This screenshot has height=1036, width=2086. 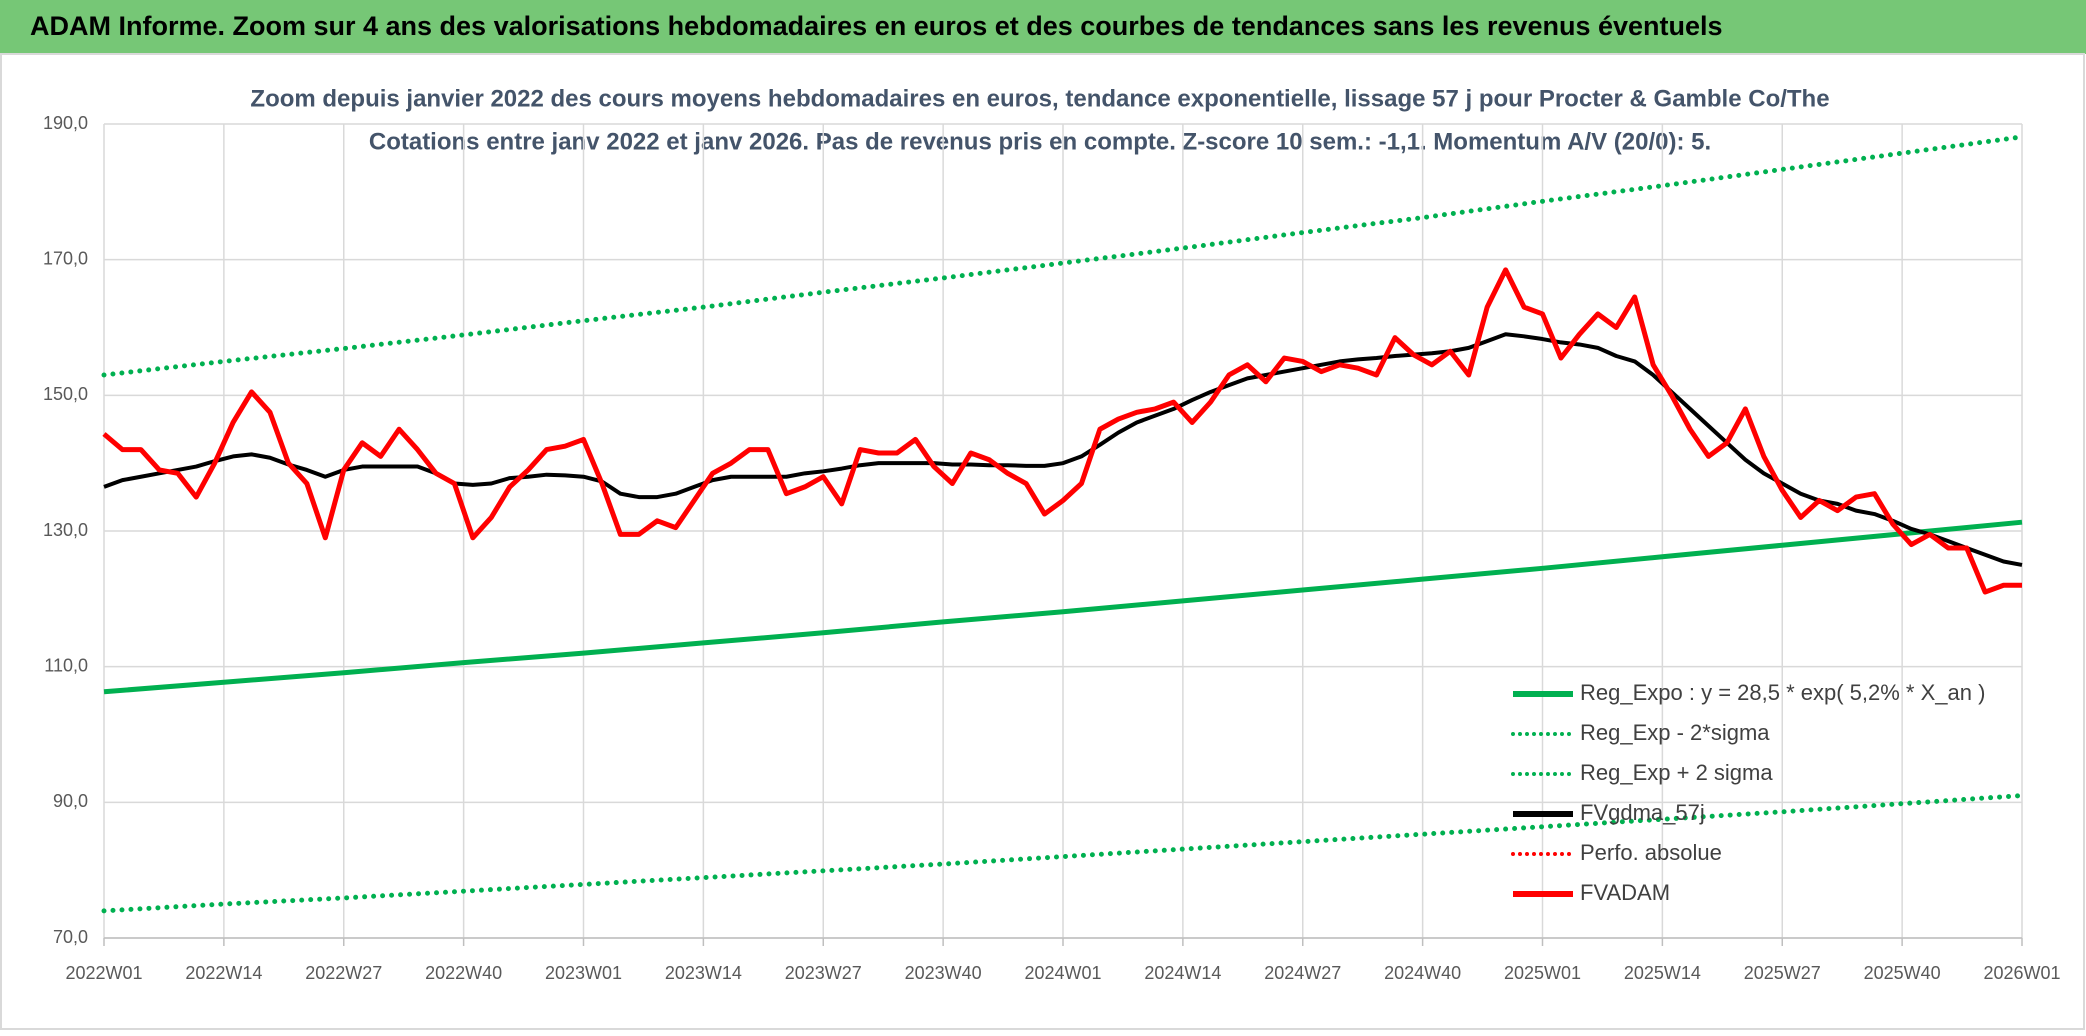 What do you see at coordinates (1782, 692) in the screenshot?
I see `legend-label: Reg_Expo : y = 28,5 * exp( 5,2% * X_an )` at bounding box center [1782, 692].